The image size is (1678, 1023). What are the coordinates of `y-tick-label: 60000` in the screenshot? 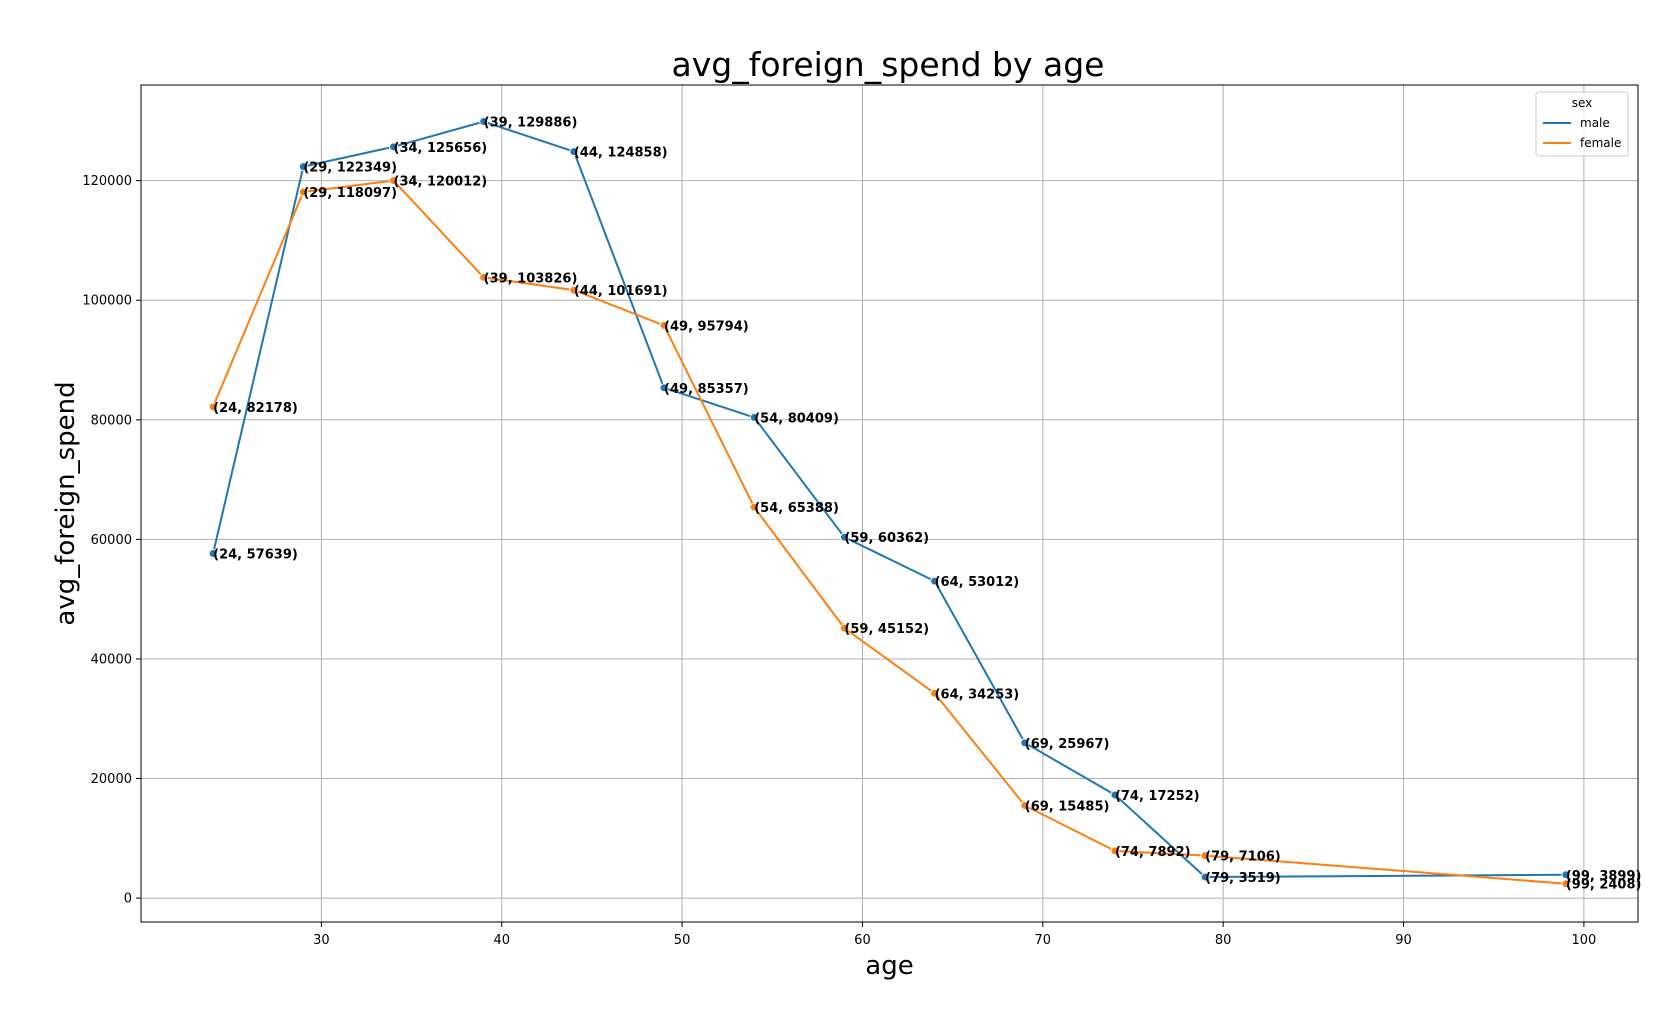 It's located at (111, 540).